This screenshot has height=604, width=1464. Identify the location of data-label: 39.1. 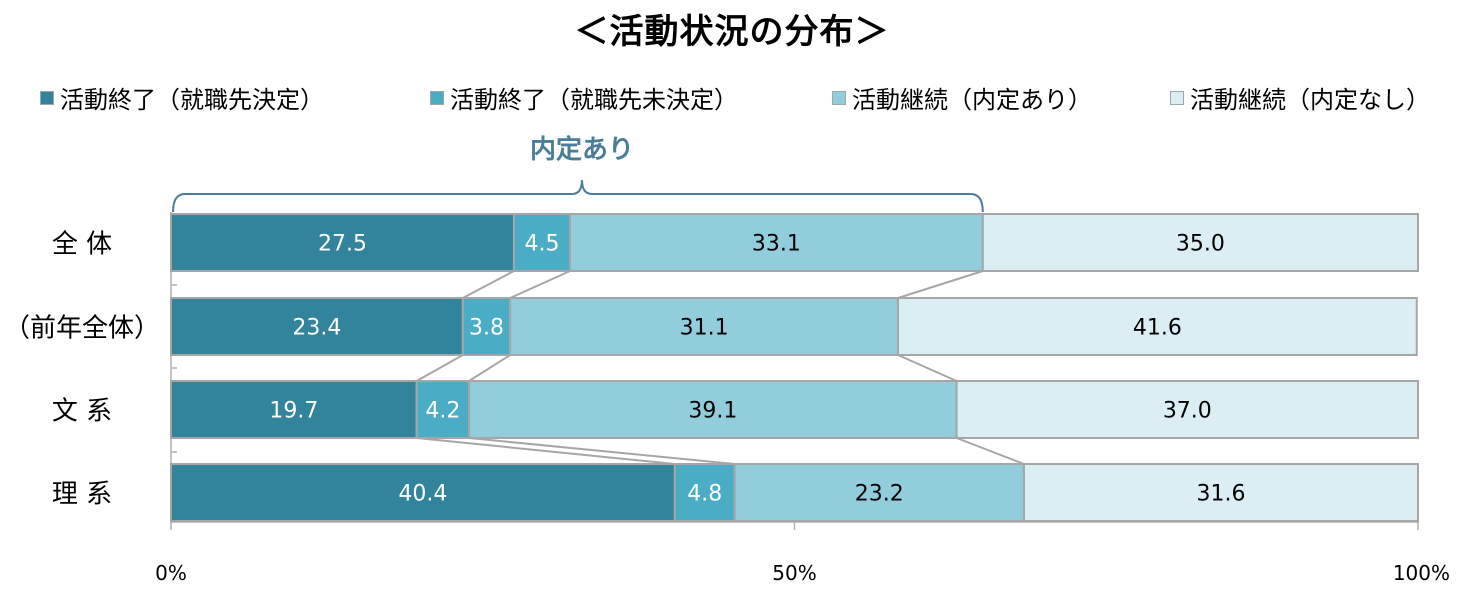
(712, 411).